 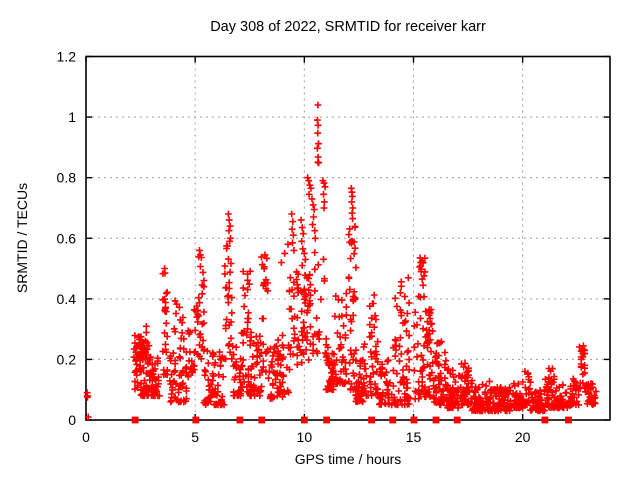 I want to click on y-tick-label: 0.4, so click(x=67, y=299).